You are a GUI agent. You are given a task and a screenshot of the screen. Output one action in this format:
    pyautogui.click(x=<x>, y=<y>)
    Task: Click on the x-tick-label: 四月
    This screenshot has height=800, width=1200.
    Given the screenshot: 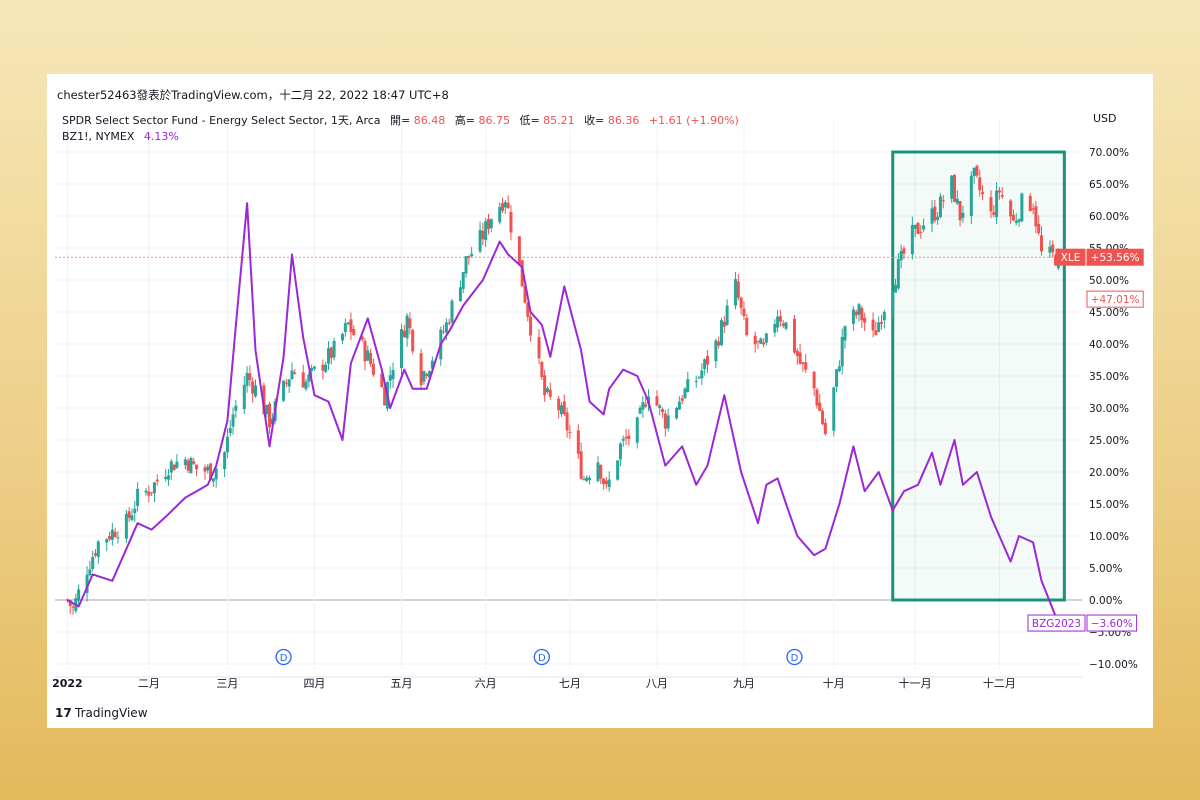 What is the action you would take?
    pyautogui.click(x=314, y=683)
    